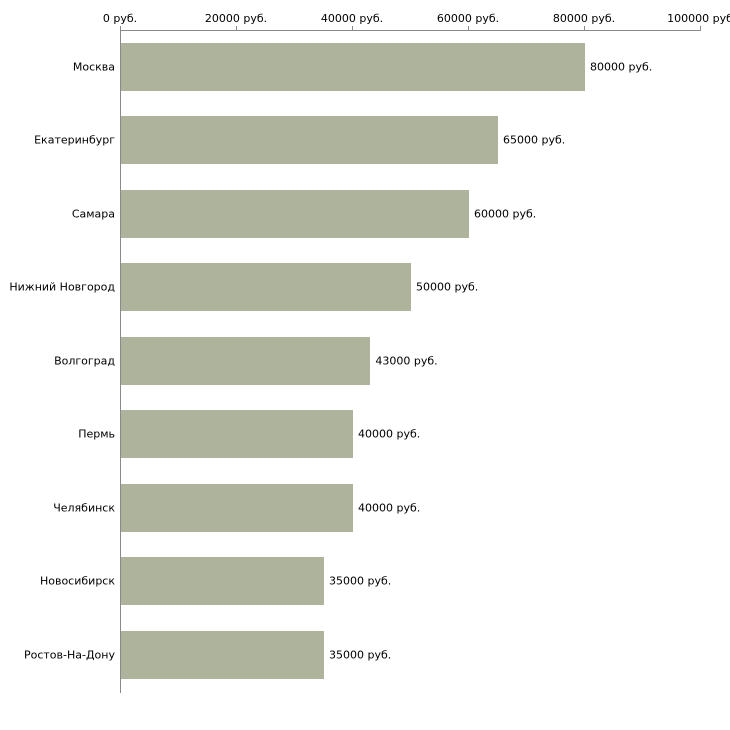 The height and width of the screenshot is (730, 730). What do you see at coordinates (62, 287) in the screenshot?
I see `category-label: Нижний Новгород` at bounding box center [62, 287].